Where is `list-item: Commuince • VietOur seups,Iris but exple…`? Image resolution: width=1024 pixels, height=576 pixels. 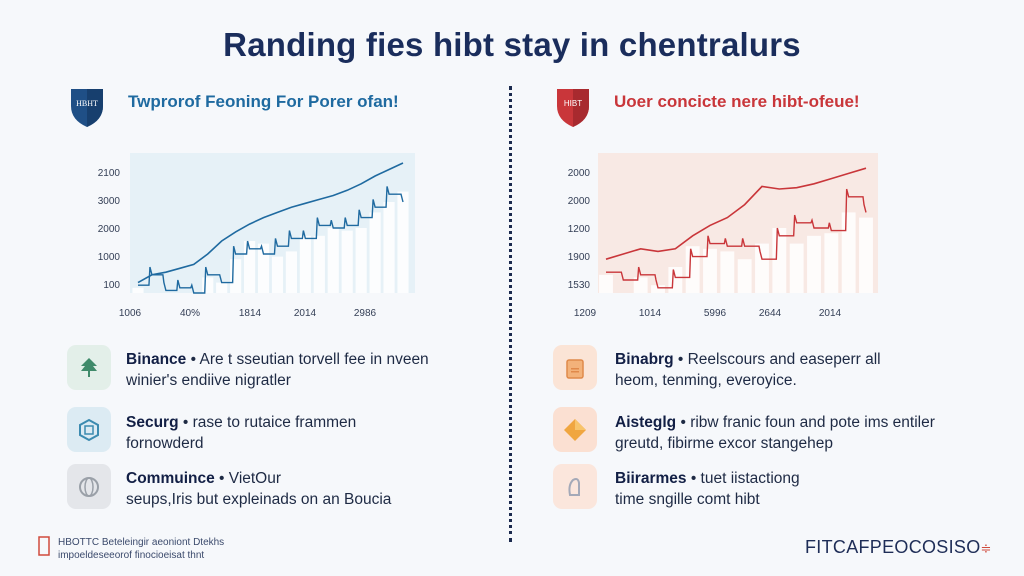
list-item: Commuince • VietOur seups,Iris but exple… is located at coordinates (259, 489).